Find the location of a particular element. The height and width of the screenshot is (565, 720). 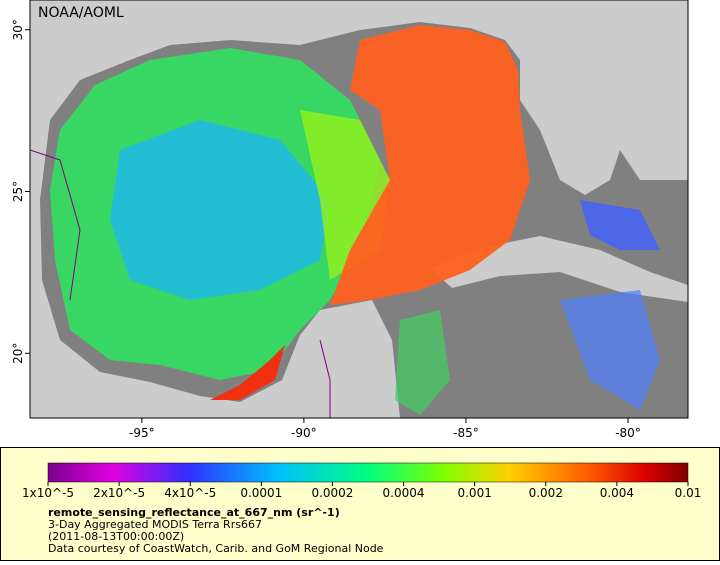

credit-bg is located at coordinates (76, 13).